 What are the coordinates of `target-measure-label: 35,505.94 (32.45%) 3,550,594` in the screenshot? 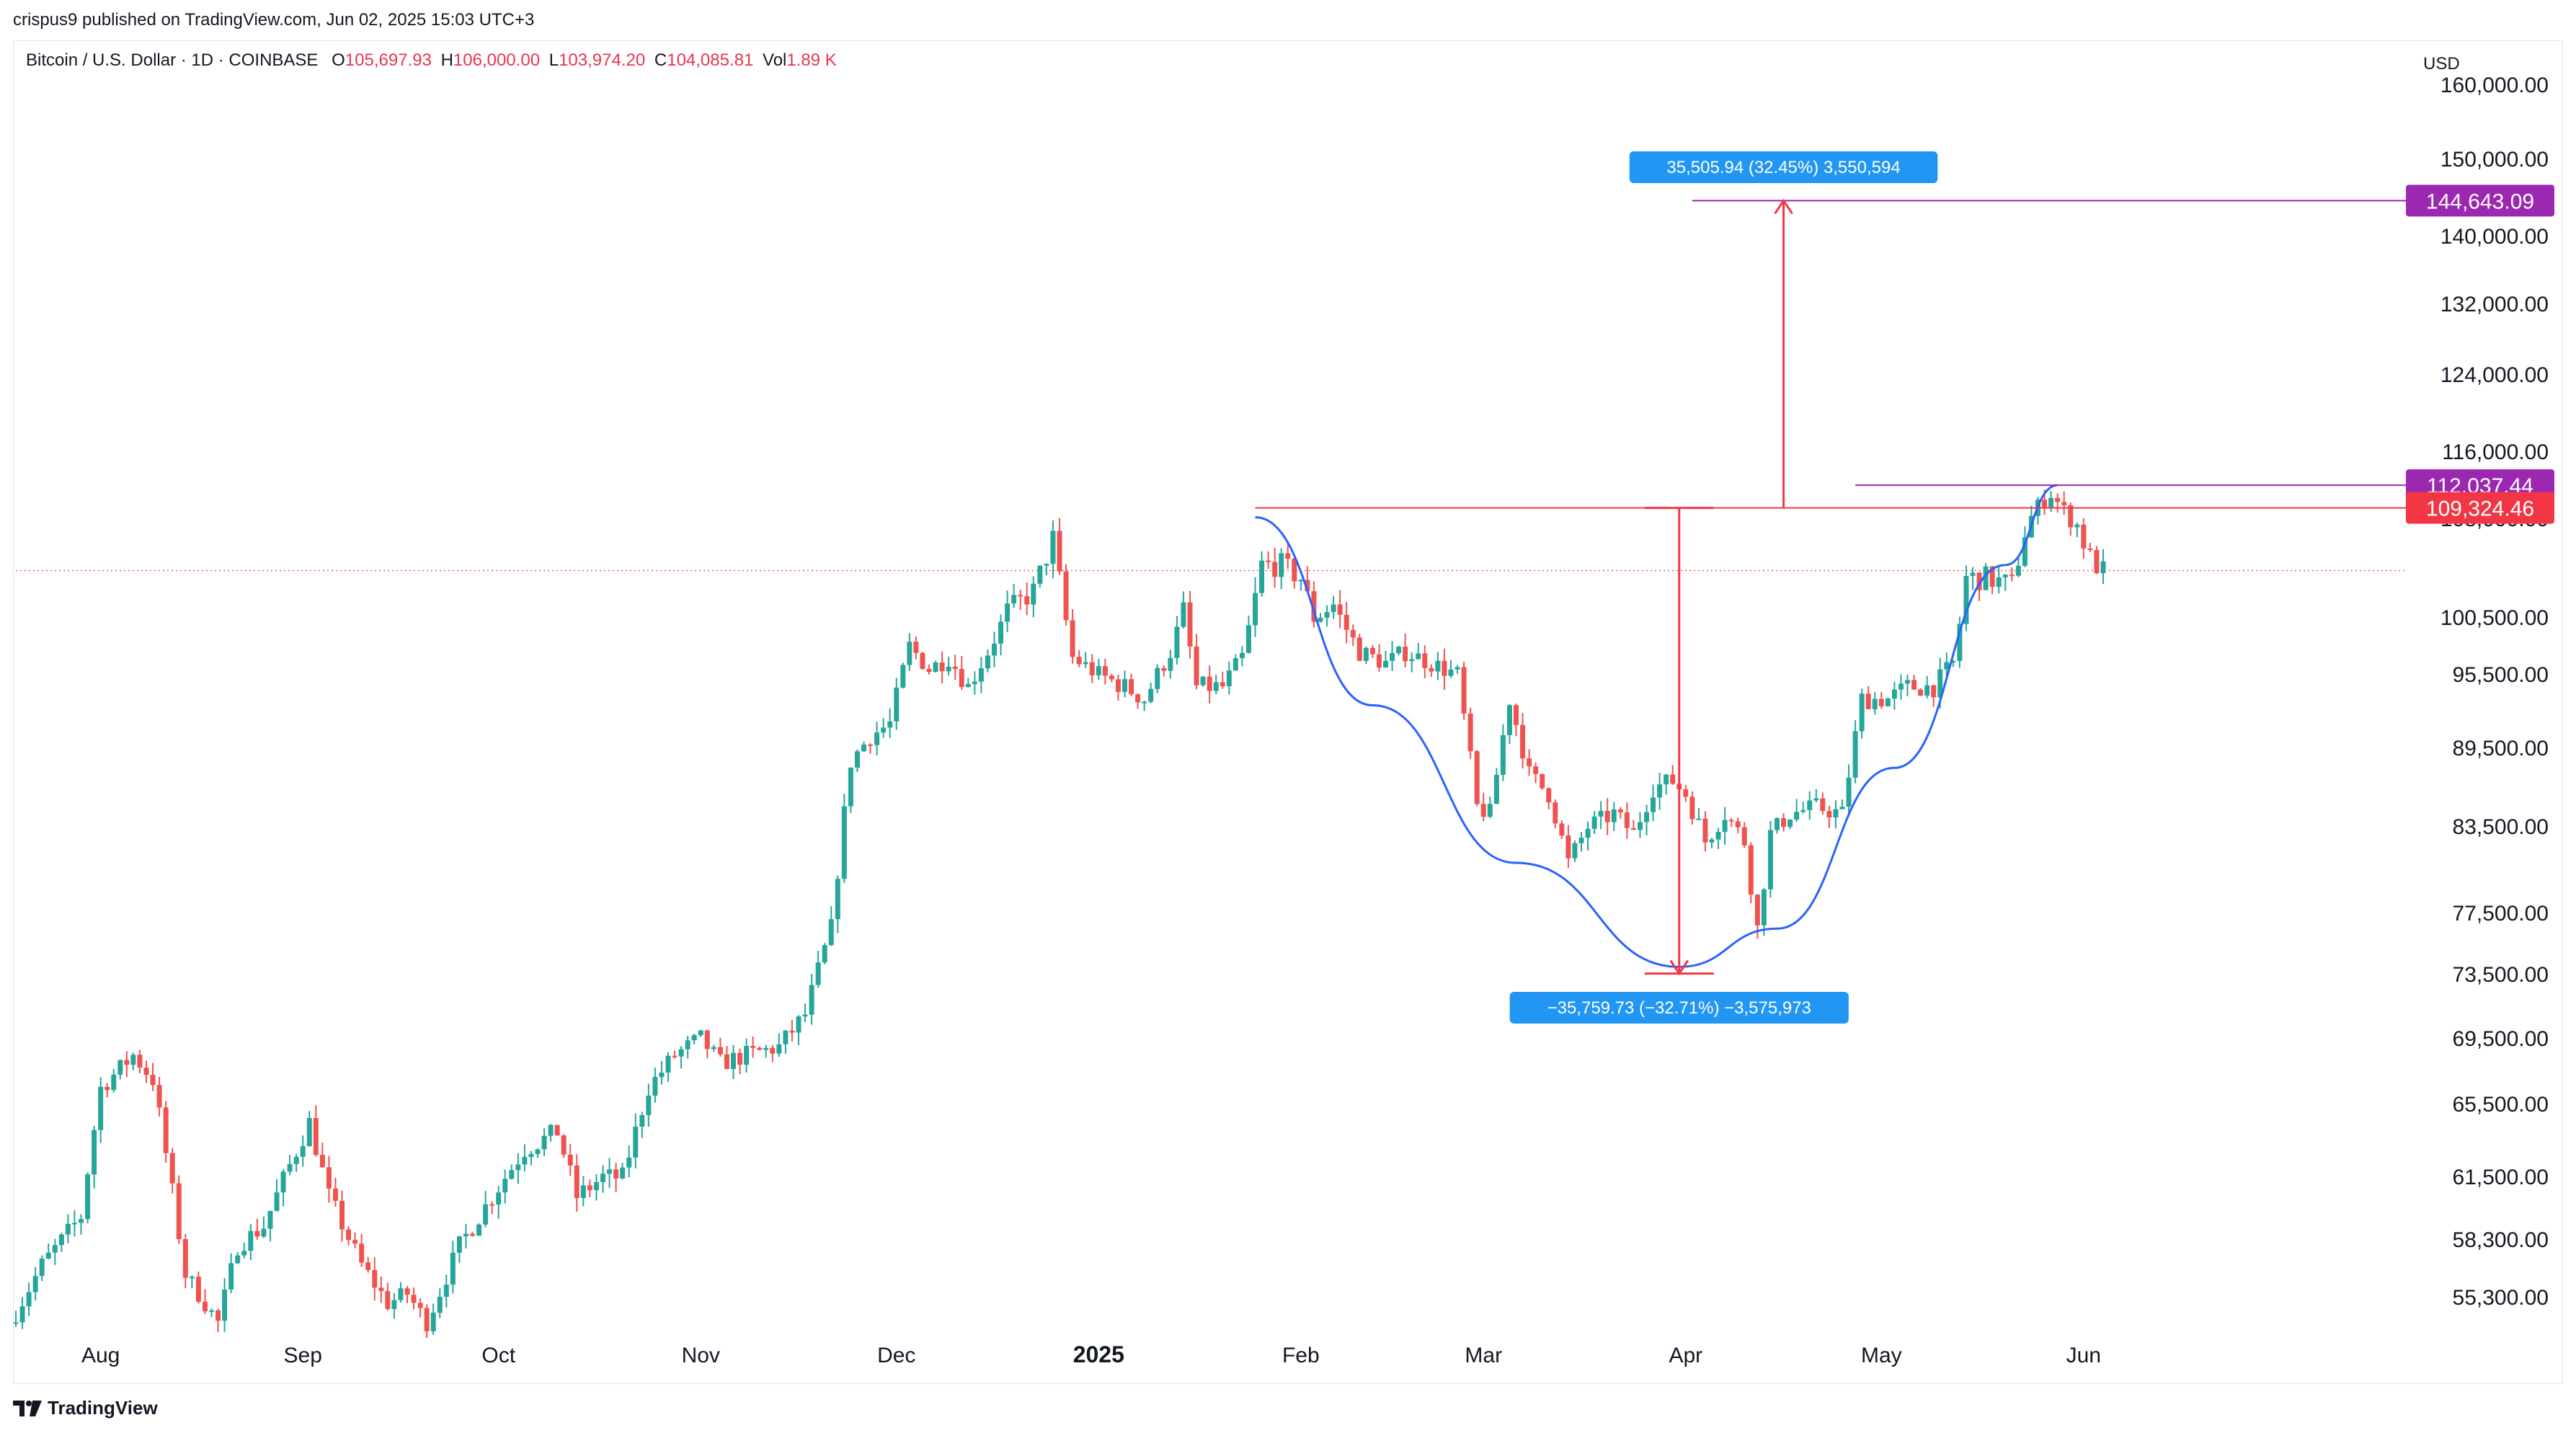 It's located at (1783, 167).